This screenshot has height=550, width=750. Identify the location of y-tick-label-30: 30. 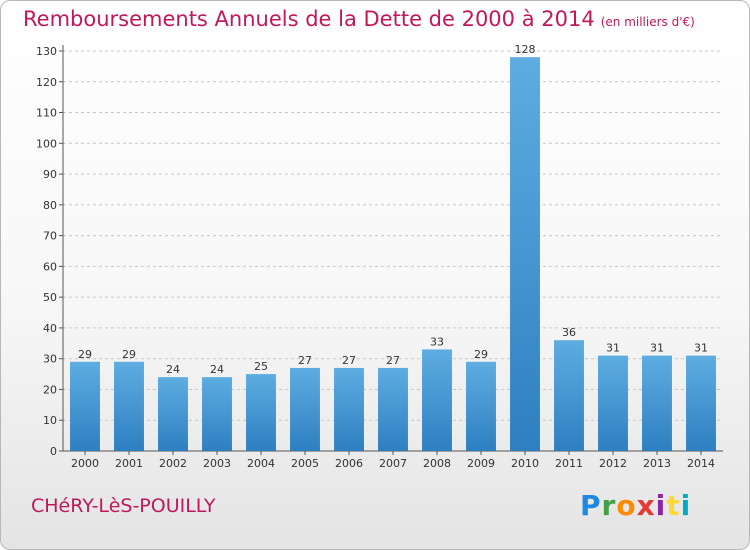
(50, 359).